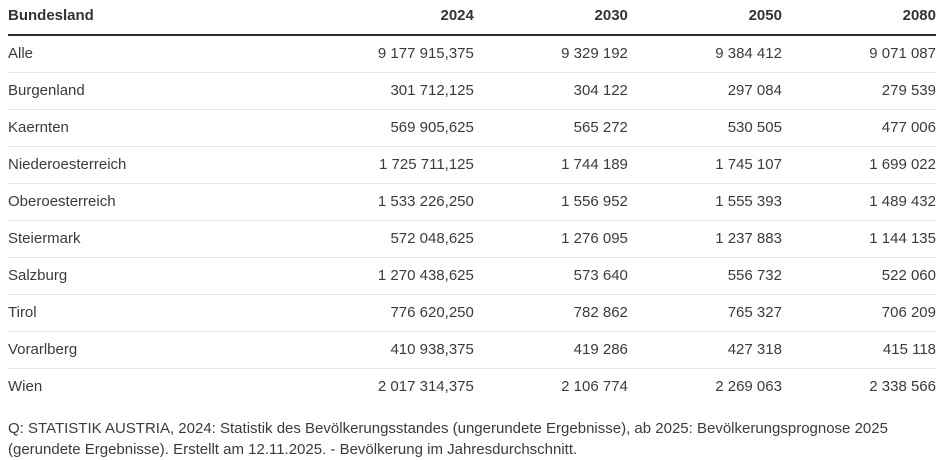 The height and width of the screenshot is (460, 945). Describe the element at coordinates (704, 128) in the screenshot. I see `value-cell-2050: 530 505` at that location.